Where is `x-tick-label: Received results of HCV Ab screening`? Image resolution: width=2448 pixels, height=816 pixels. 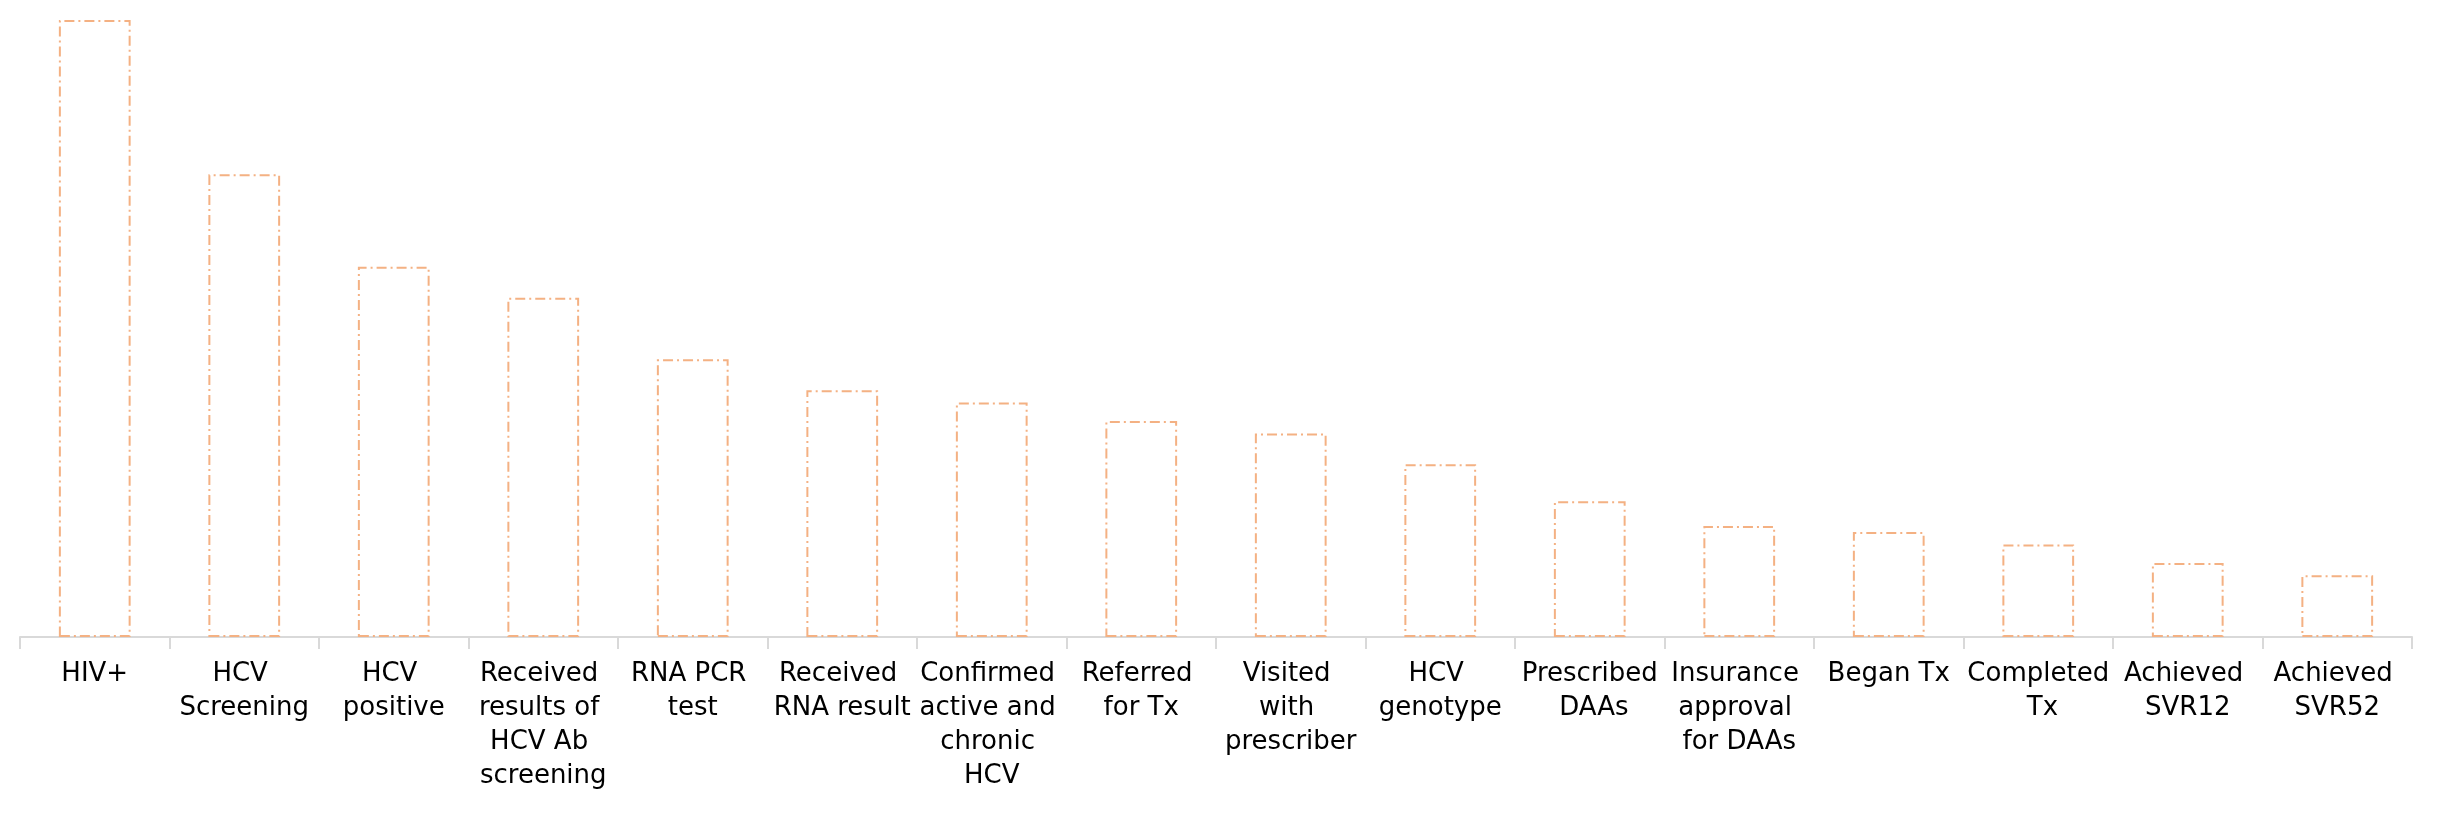 x-tick-label: Received results of HCV Ab screening is located at coordinates (543, 723).